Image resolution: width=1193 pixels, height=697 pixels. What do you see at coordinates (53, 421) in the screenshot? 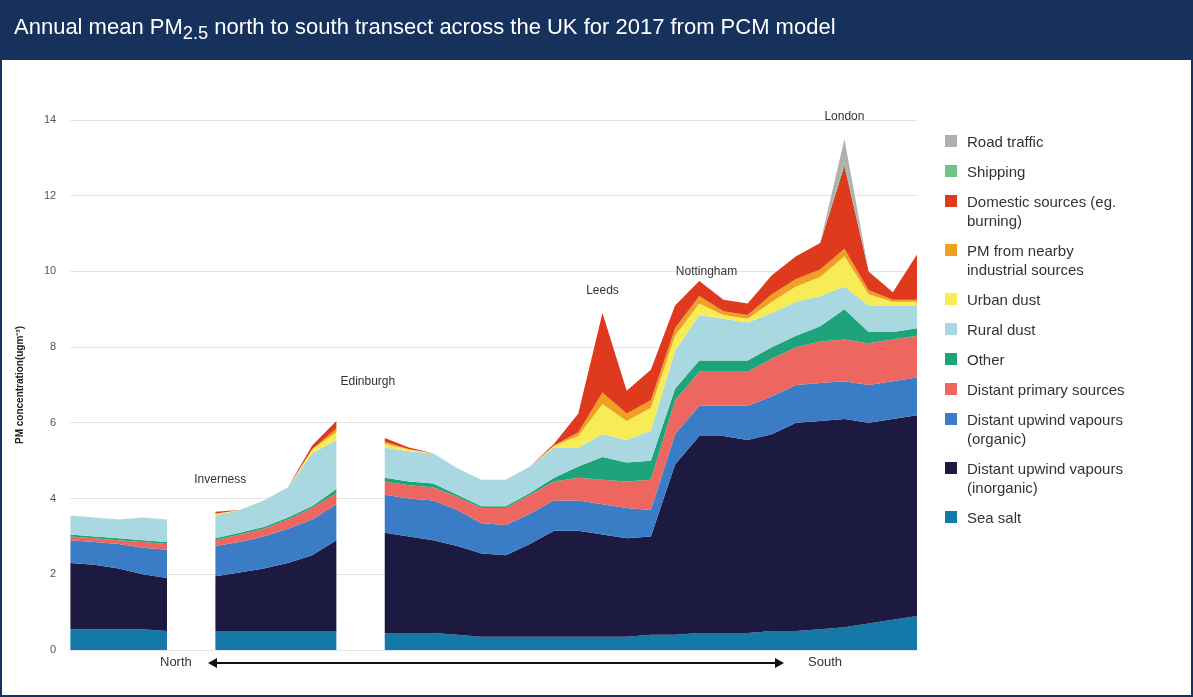
I see `y-tick-label: 6` at bounding box center [53, 421].